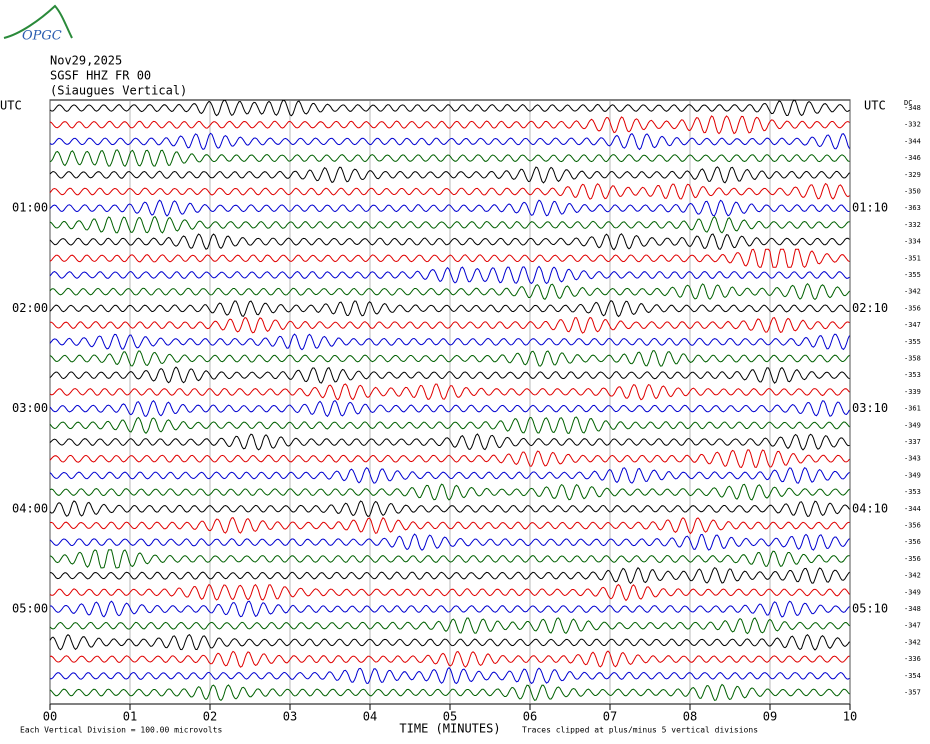 The height and width of the screenshot is (744, 930). Describe the element at coordinates (875, 106) in the screenshot. I see `right-axis-label: UTC` at that location.